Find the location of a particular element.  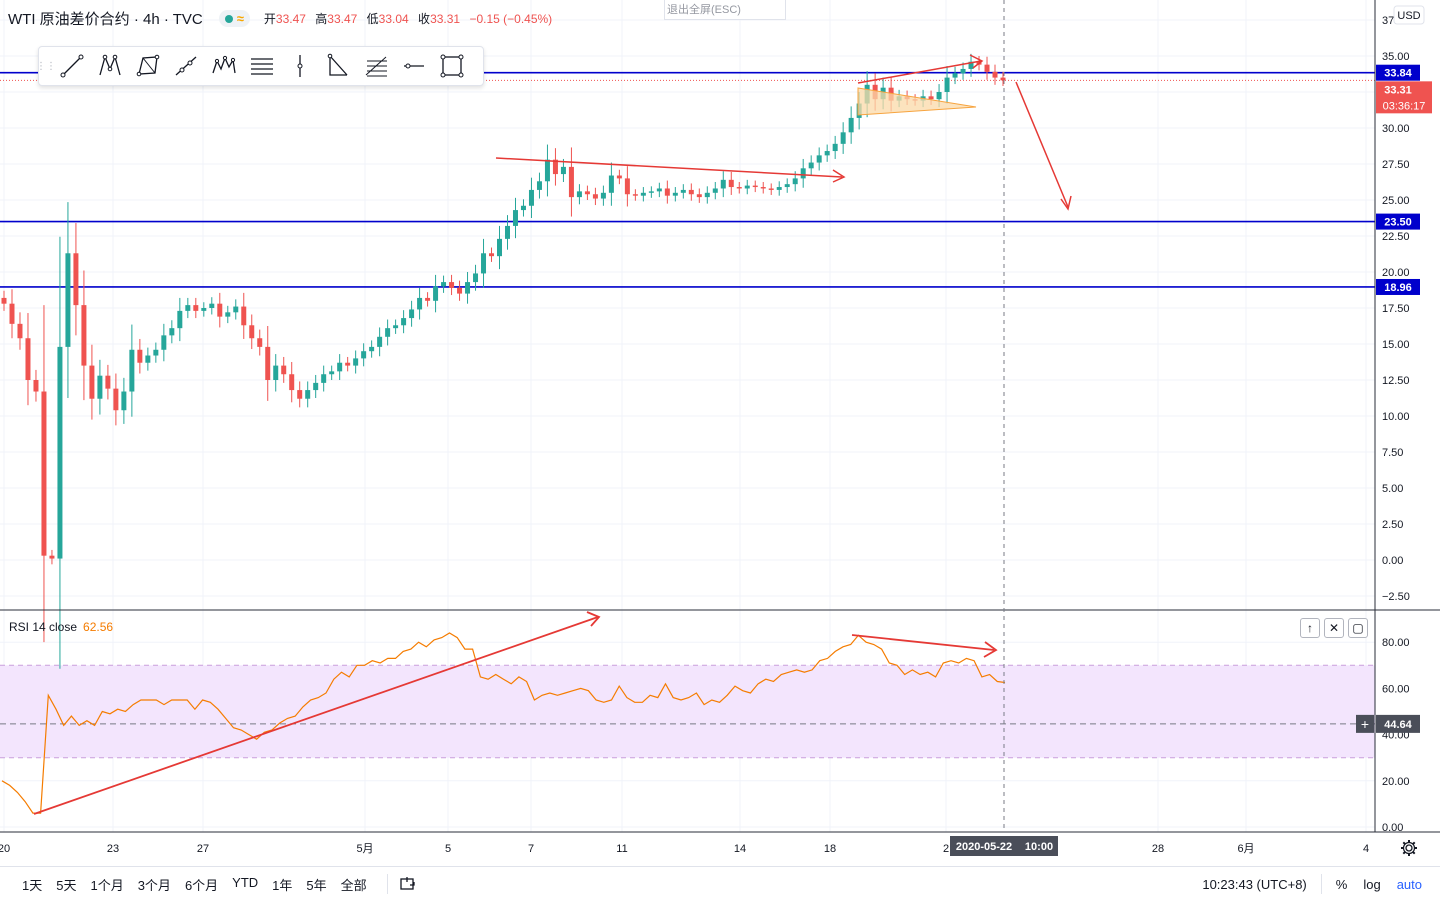

price-tick-label: 15.00 is located at coordinates (1396, 345).